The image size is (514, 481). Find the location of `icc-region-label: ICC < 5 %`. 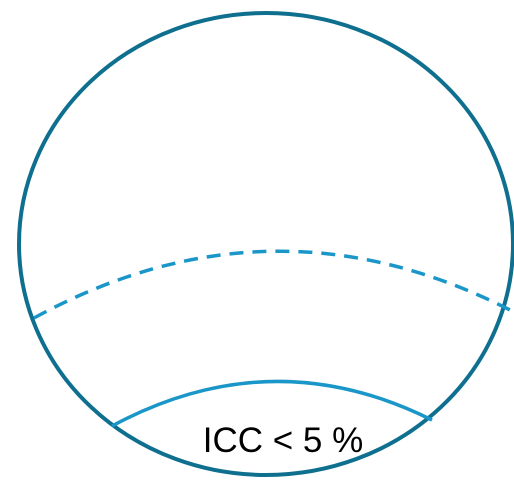

icc-region-label: ICC < 5 % is located at coordinates (283, 440).